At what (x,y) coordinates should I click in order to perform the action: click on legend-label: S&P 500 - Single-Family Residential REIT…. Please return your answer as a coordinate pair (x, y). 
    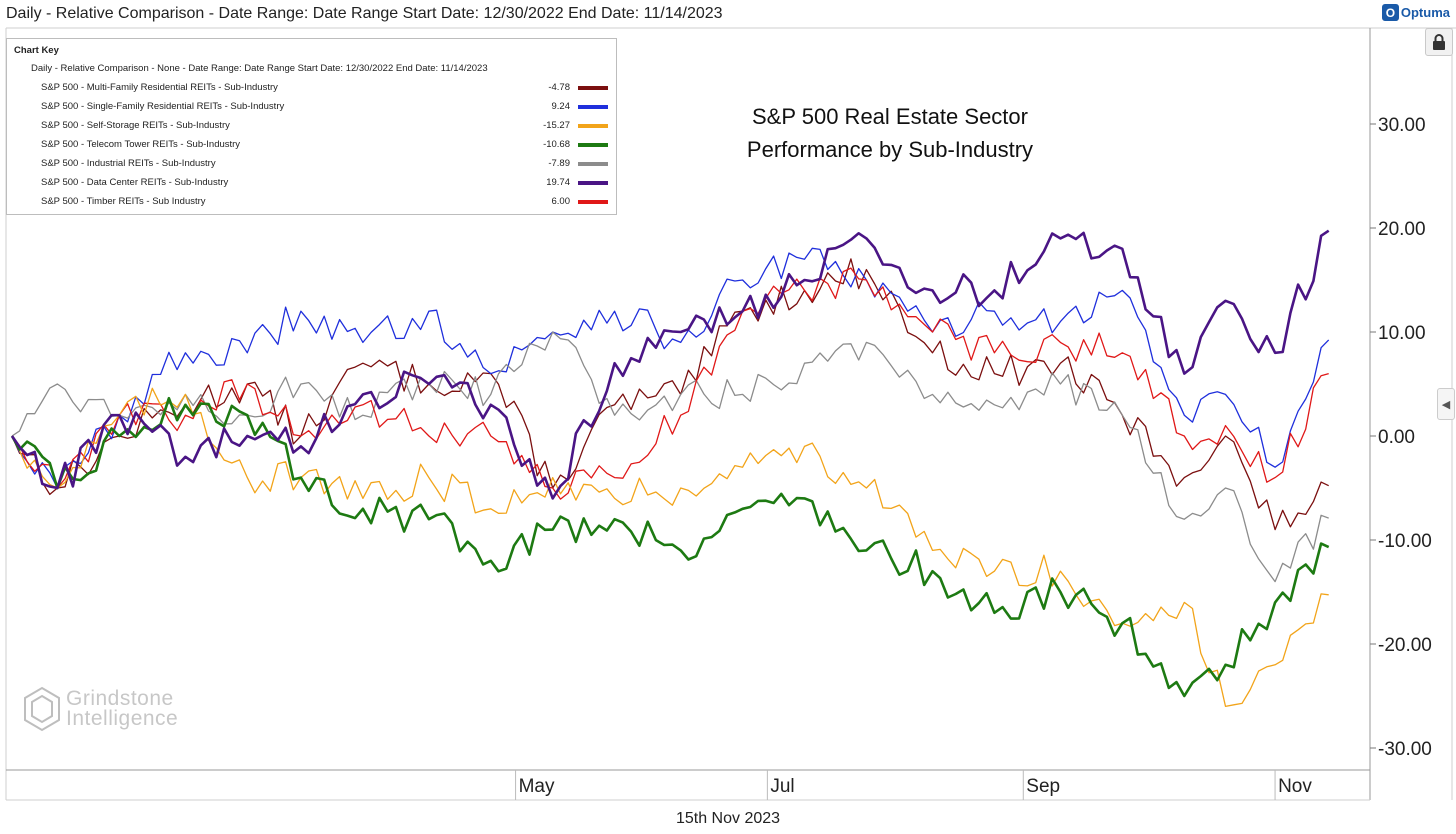
    Looking at the image, I should click on (163, 106).